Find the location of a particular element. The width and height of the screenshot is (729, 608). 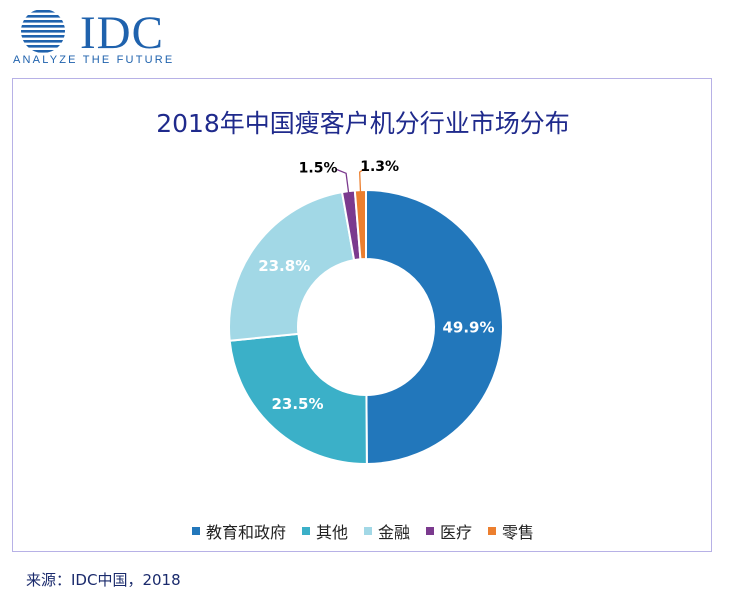

legend-item-2: 金融 is located at coordinates (386, 531).